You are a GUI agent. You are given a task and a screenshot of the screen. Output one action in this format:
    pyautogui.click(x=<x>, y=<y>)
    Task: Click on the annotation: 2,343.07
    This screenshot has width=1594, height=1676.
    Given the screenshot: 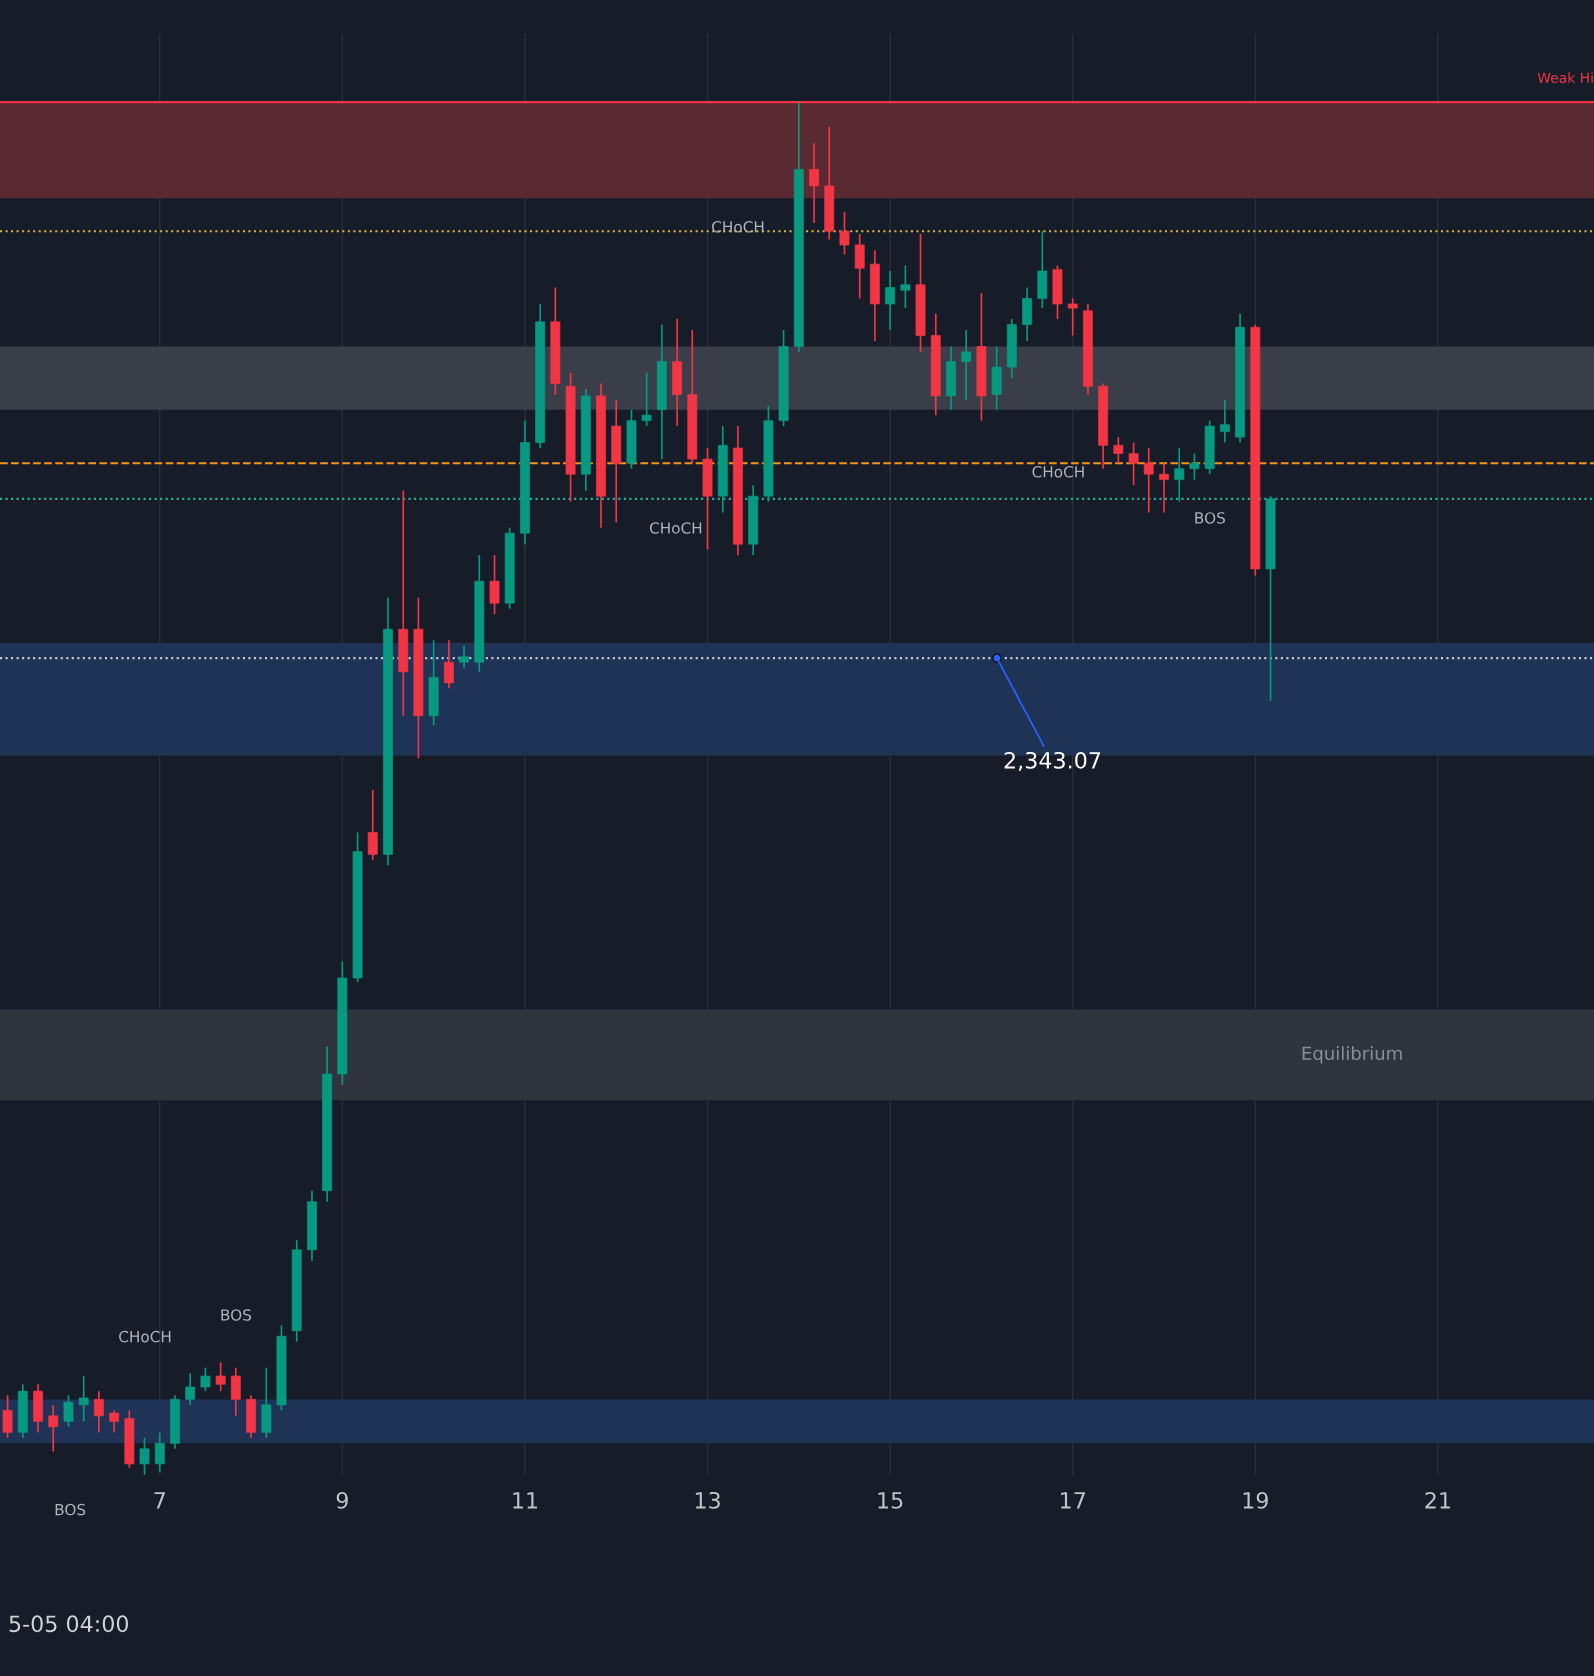 What is the action you would take?
    pyautogui.click(x=1052, y=761)
    